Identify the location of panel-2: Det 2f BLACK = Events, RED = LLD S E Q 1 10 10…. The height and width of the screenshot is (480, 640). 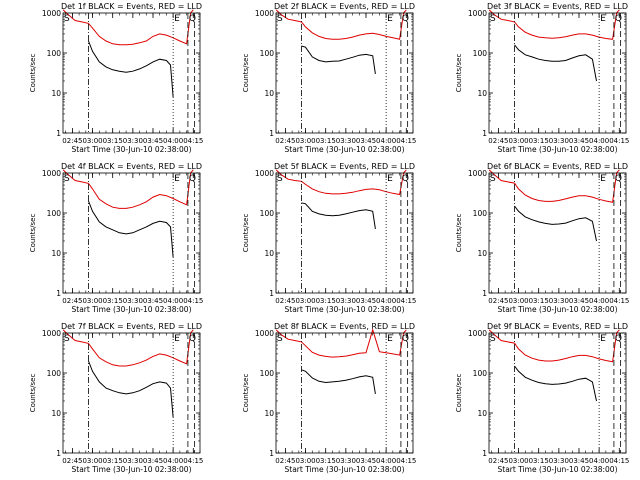
(329, 78).